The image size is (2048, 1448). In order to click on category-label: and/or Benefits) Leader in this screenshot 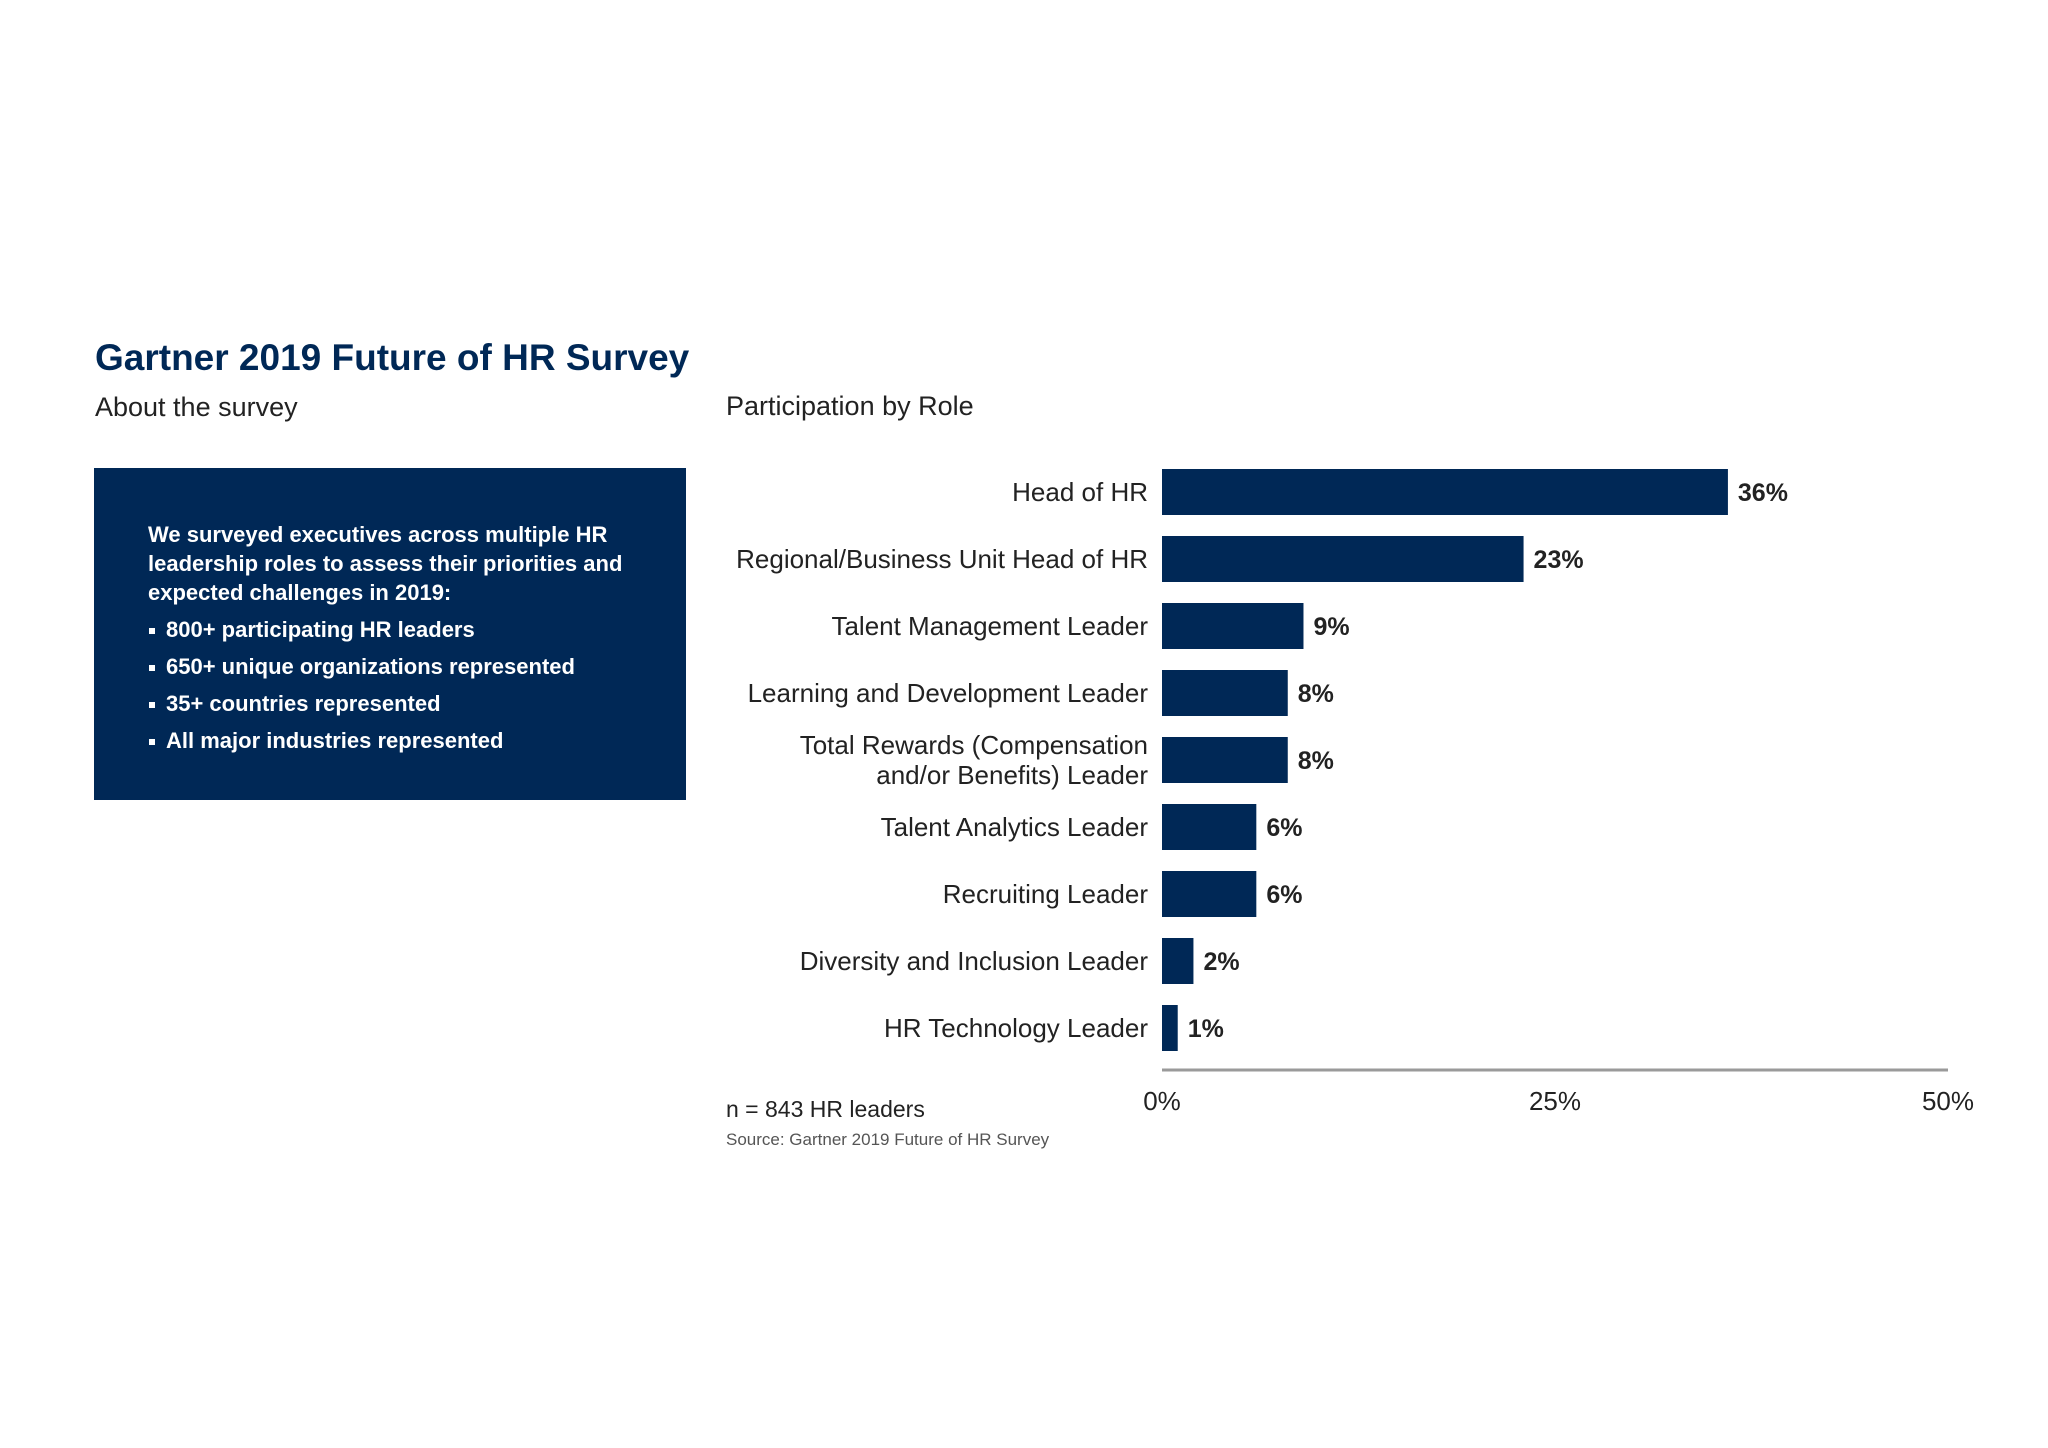, I will do `click(1012, 775)`.